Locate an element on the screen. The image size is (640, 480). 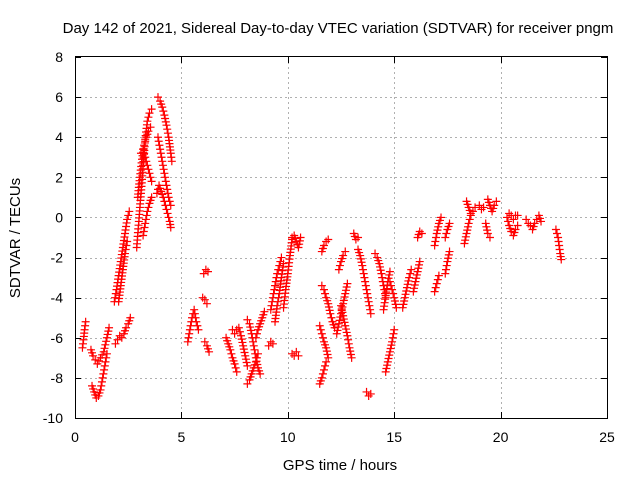
y-tick-label: -10 is located at coordinates (53, 418).